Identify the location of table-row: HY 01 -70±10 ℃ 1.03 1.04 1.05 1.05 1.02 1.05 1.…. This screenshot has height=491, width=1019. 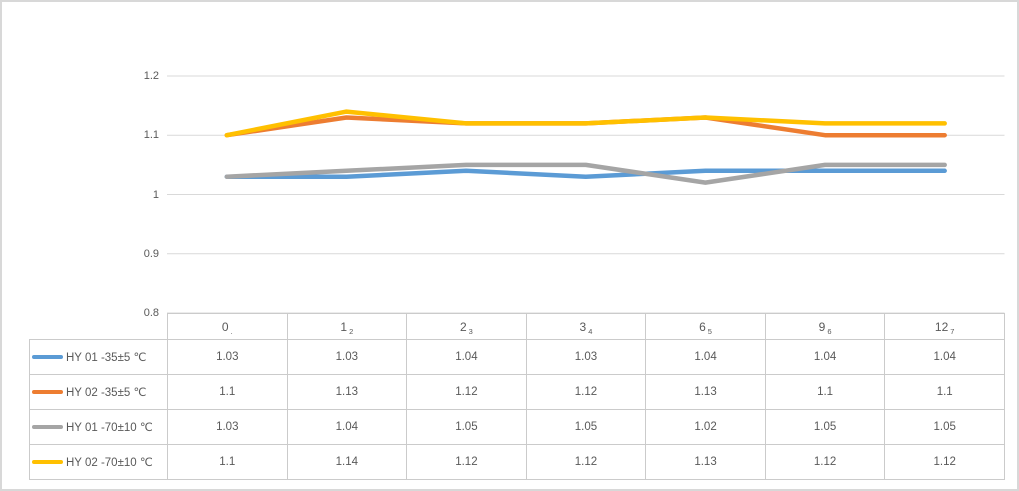
(517, 427).